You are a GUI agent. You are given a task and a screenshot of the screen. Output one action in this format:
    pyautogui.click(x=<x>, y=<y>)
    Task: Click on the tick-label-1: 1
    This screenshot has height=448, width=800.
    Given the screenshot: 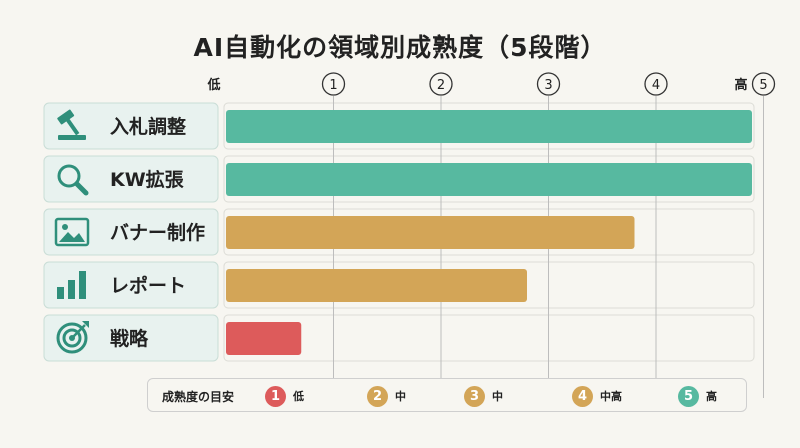 What is the action you would take?
    pyautogui.click(x=333, y=85)
    